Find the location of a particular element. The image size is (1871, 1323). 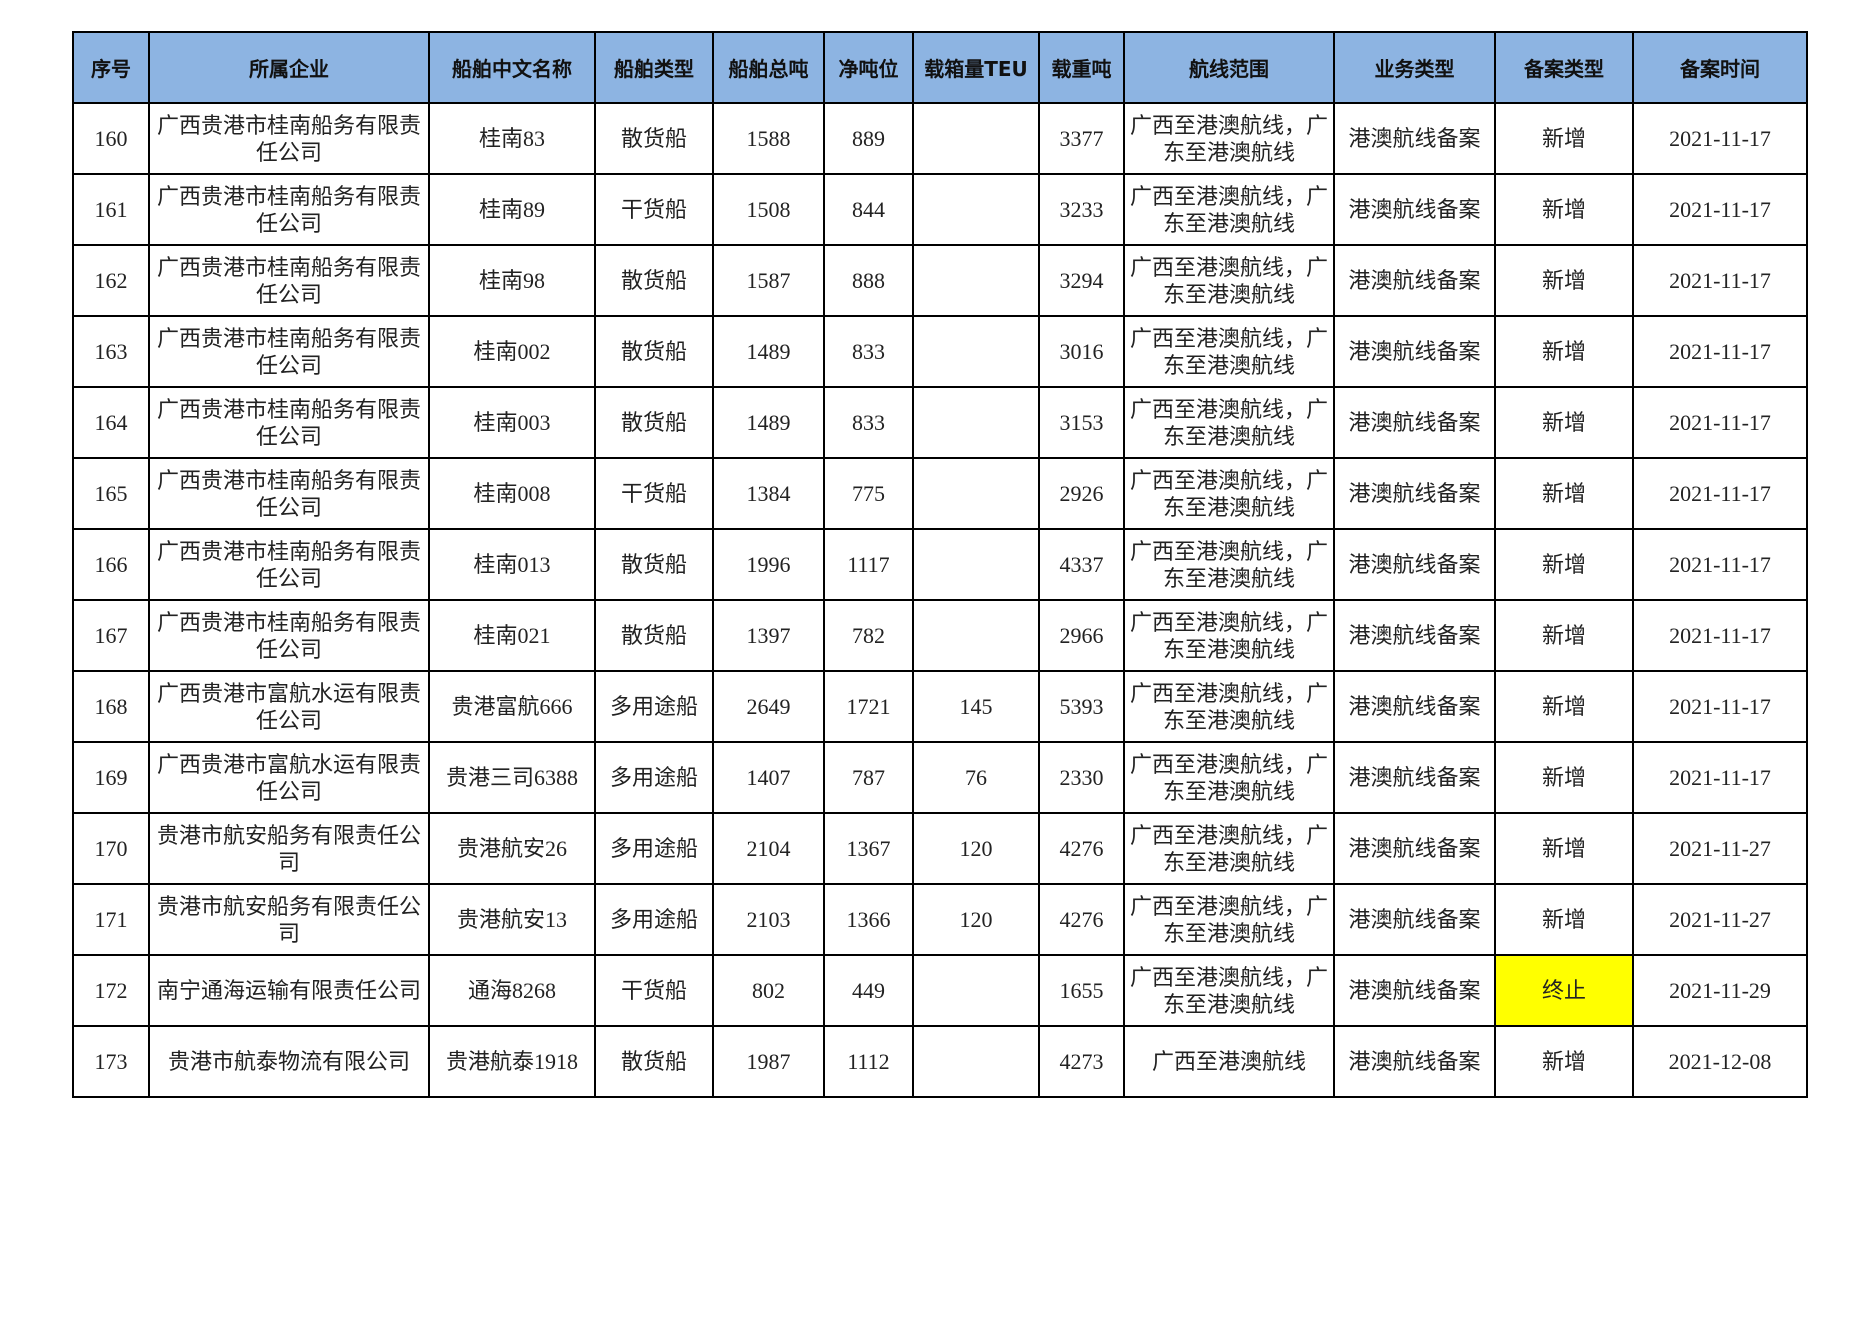

cell-teu: 120 is located at coordinates (976, 919).